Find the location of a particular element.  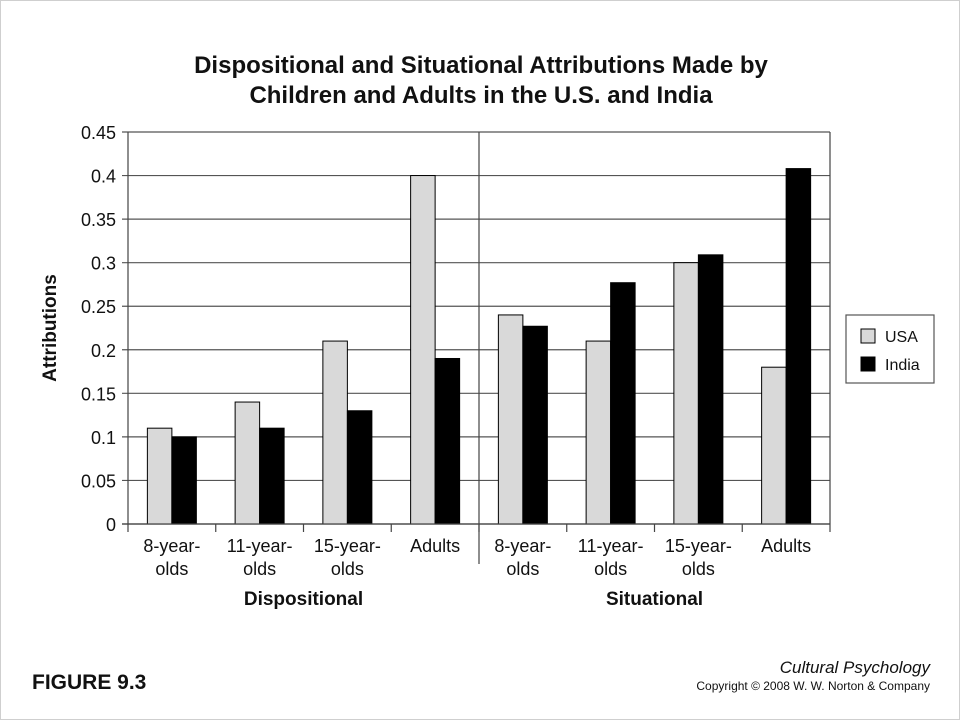

legend-box is located at coordinates (890, 349).